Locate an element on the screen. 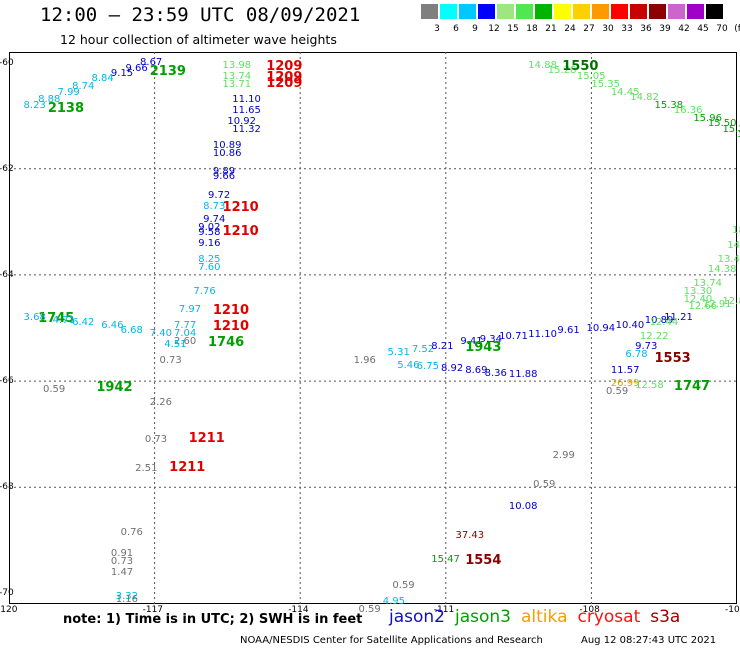  colorbar-tick: 6 is located at coordinates (456, 29).